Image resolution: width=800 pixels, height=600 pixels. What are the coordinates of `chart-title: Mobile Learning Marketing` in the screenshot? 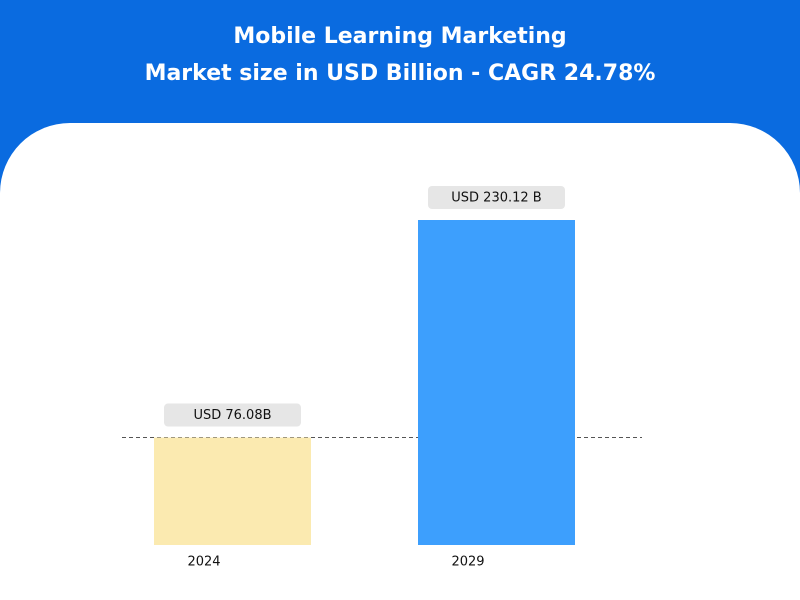 It's located at (399, 36).